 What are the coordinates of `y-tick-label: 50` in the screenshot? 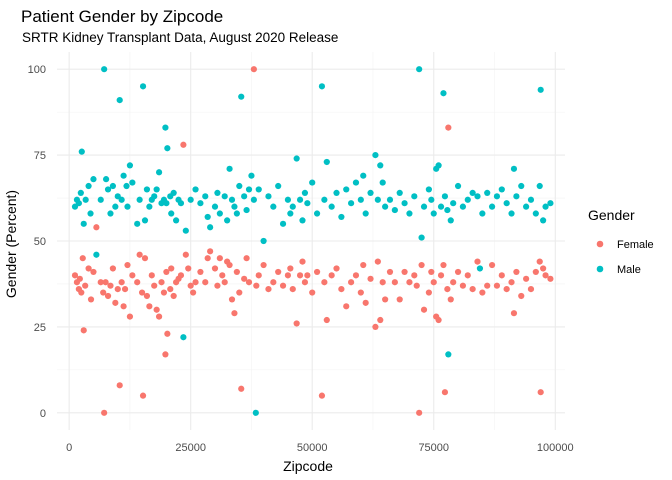 It's located at (40, 242).